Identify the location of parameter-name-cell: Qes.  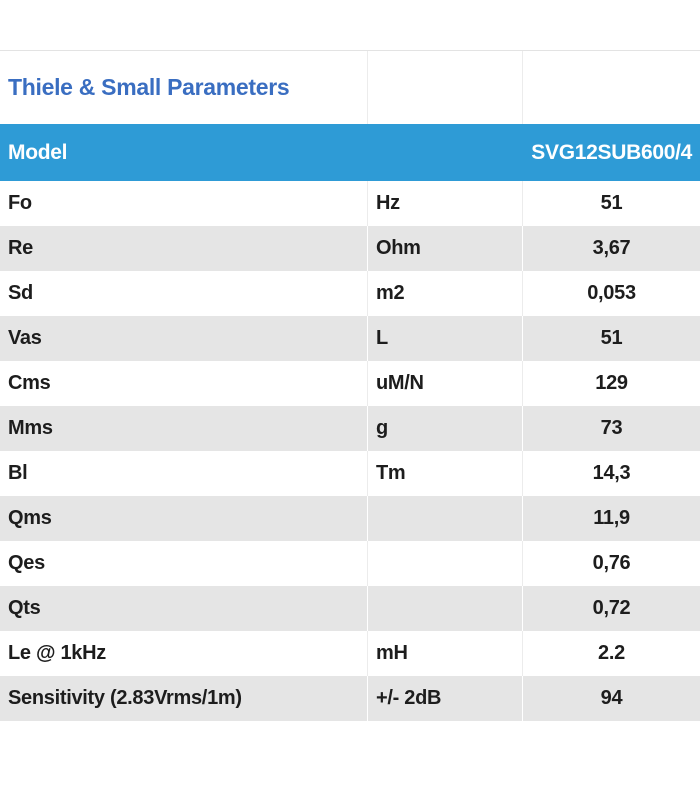
(26, 563).